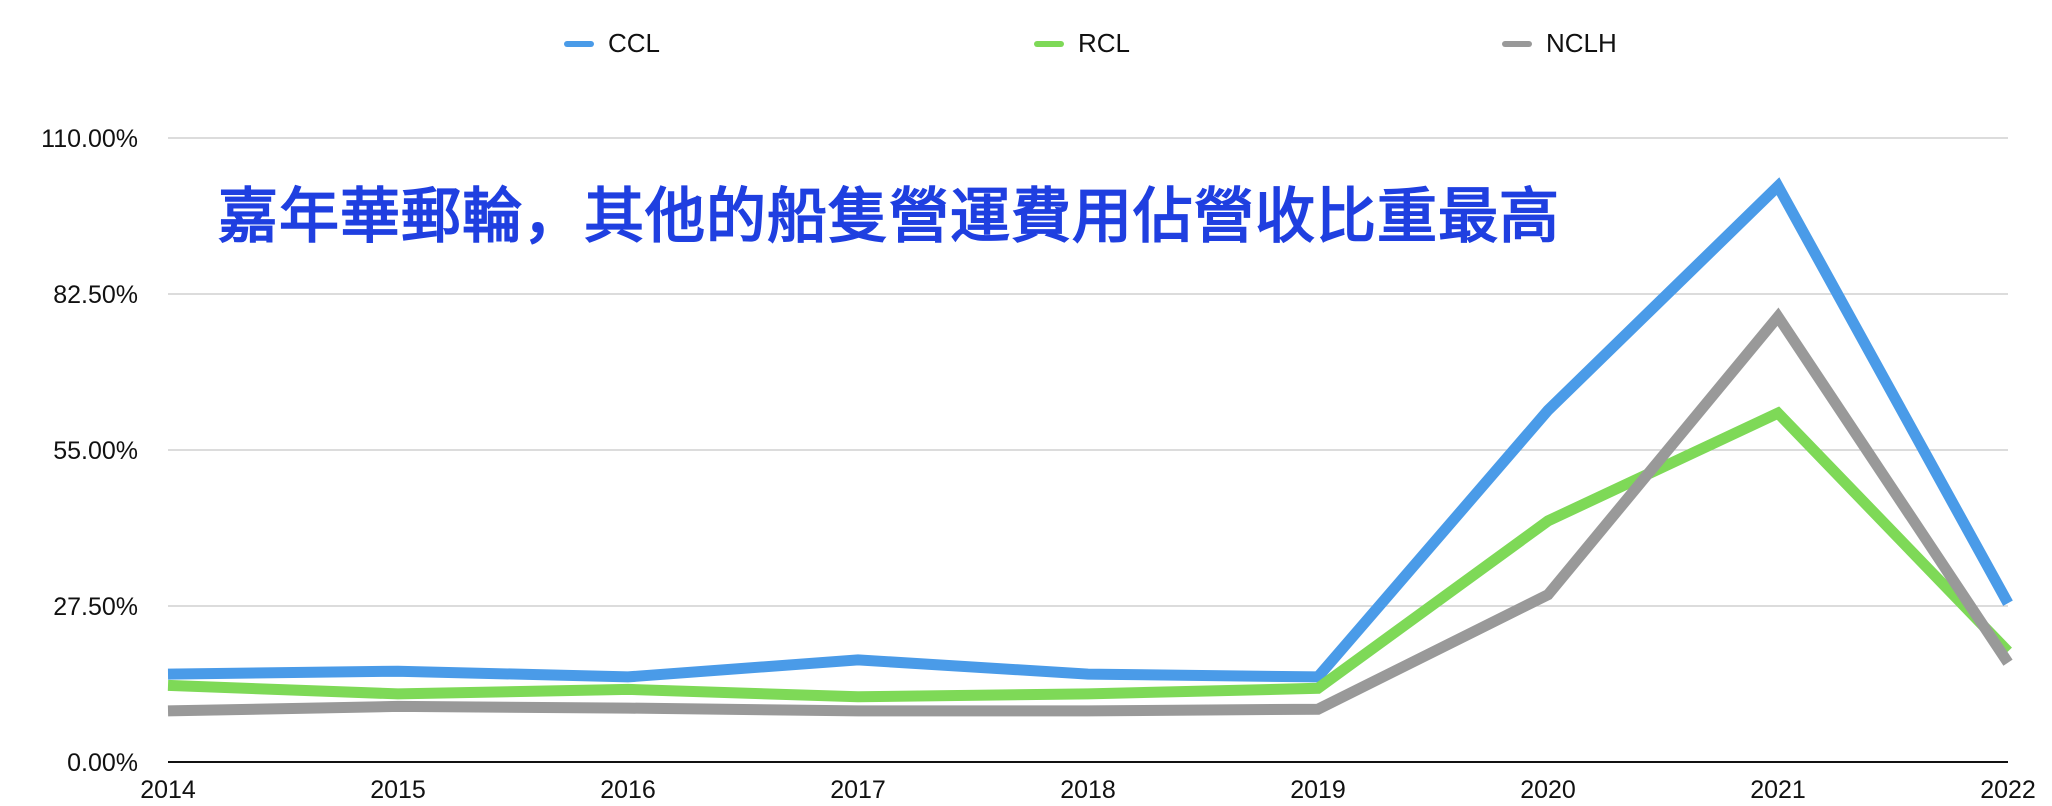 The width and height of the screenshot is (2052, 806). I want to click on legend-swatch-nclh, so click(1517, 43).